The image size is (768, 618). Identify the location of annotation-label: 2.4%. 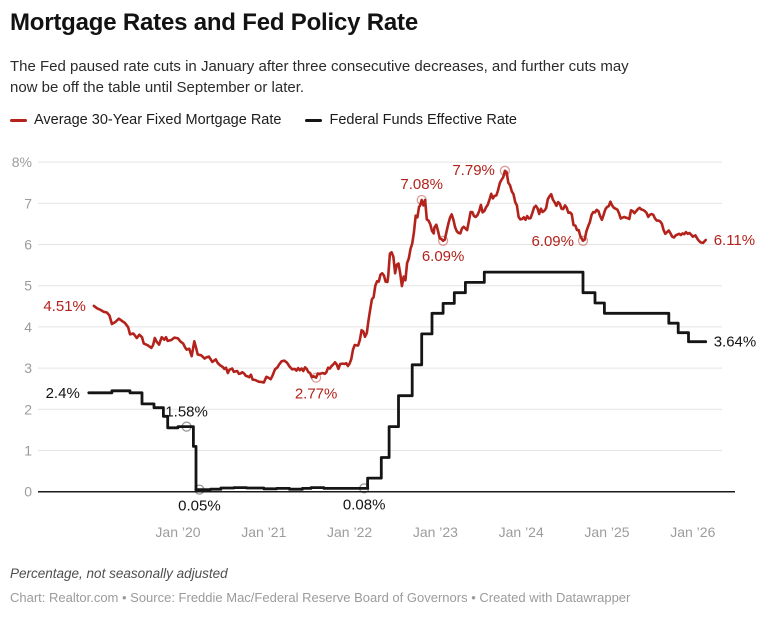
(63, 393).